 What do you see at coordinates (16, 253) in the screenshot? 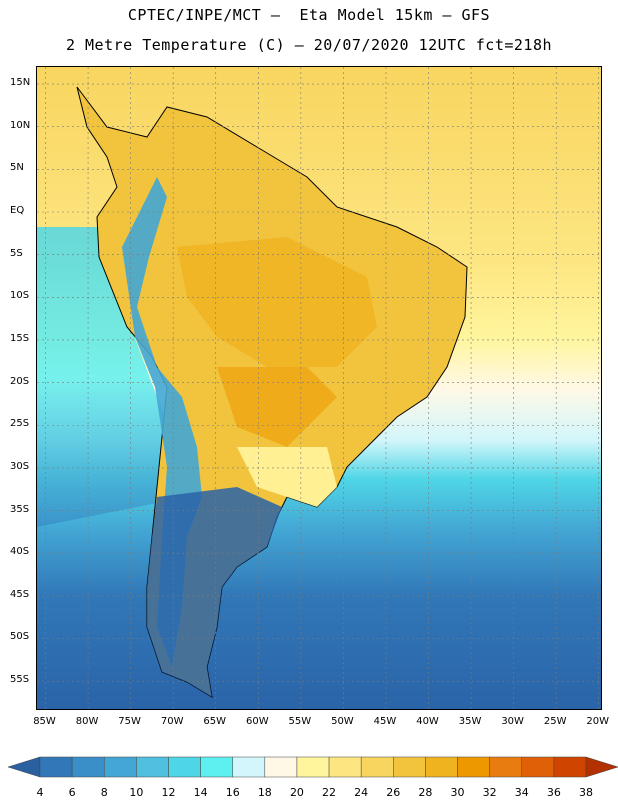
I see `latitude-label: 5S` at bounding box center [16, 253].